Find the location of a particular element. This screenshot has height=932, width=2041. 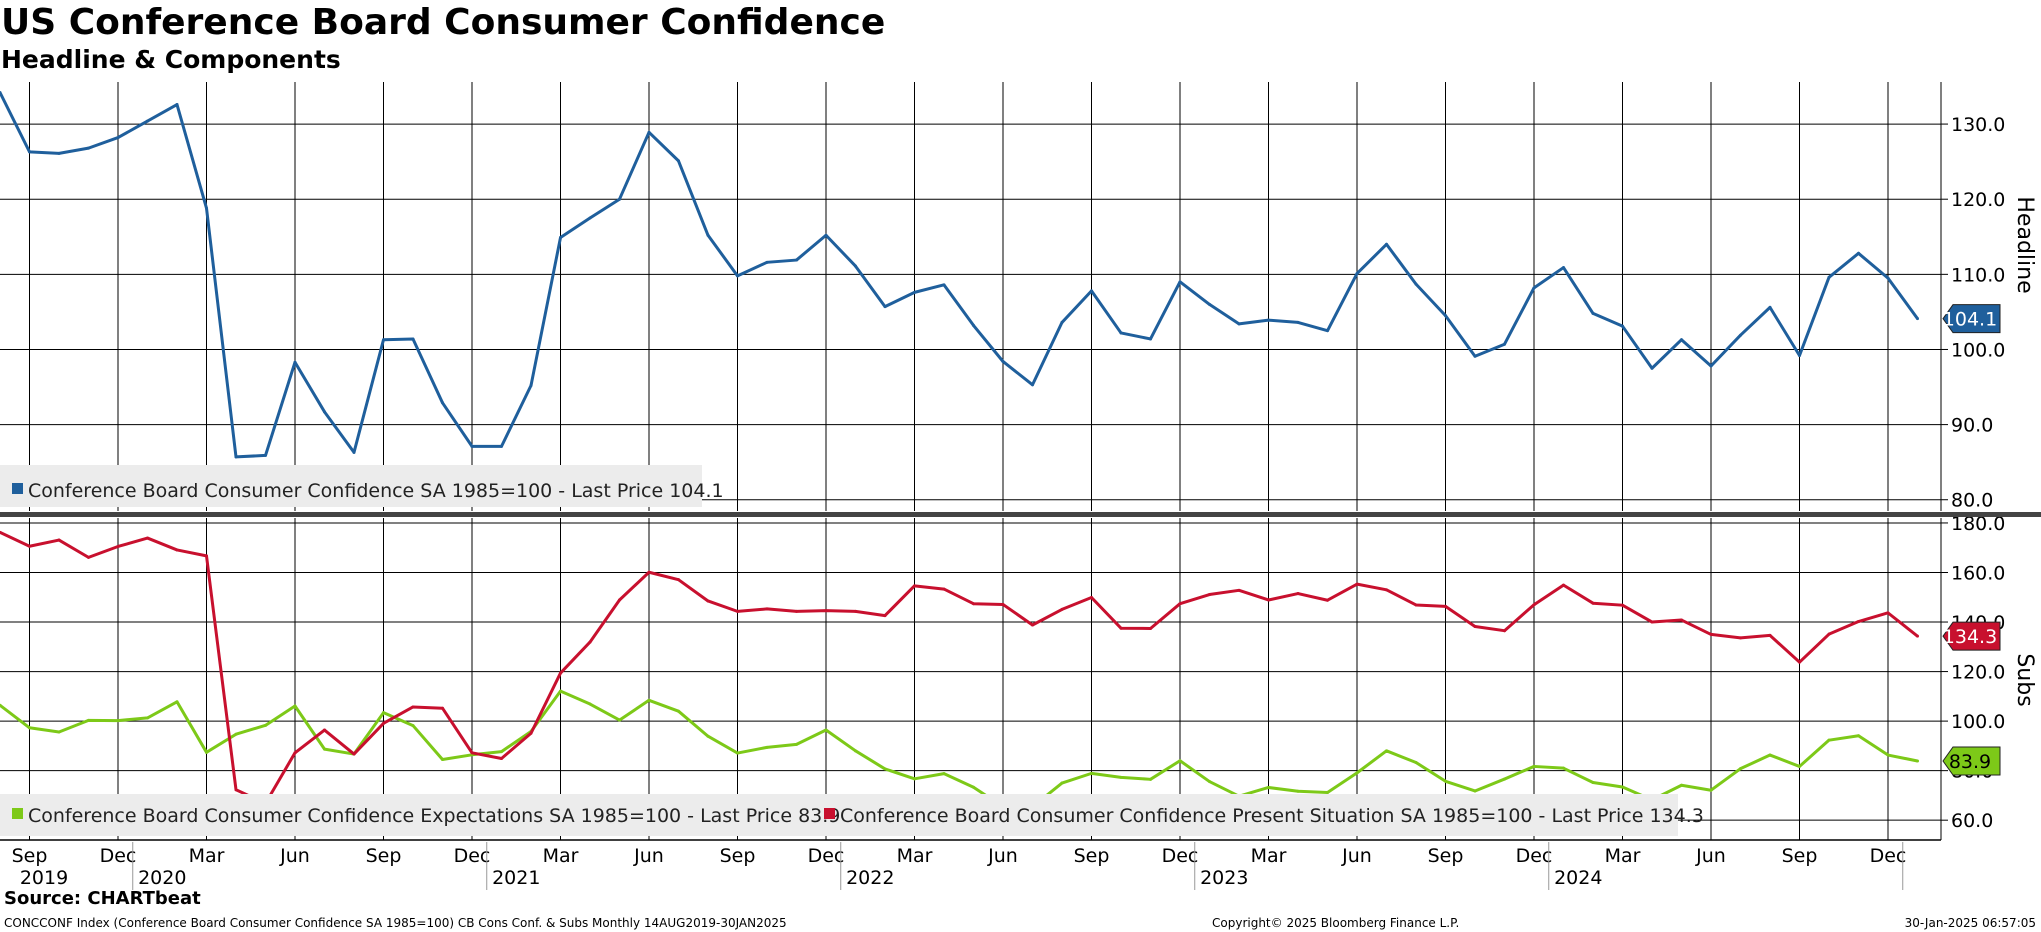

last-price-label-headline: 104.1 is located at coordinates (1970, 320).